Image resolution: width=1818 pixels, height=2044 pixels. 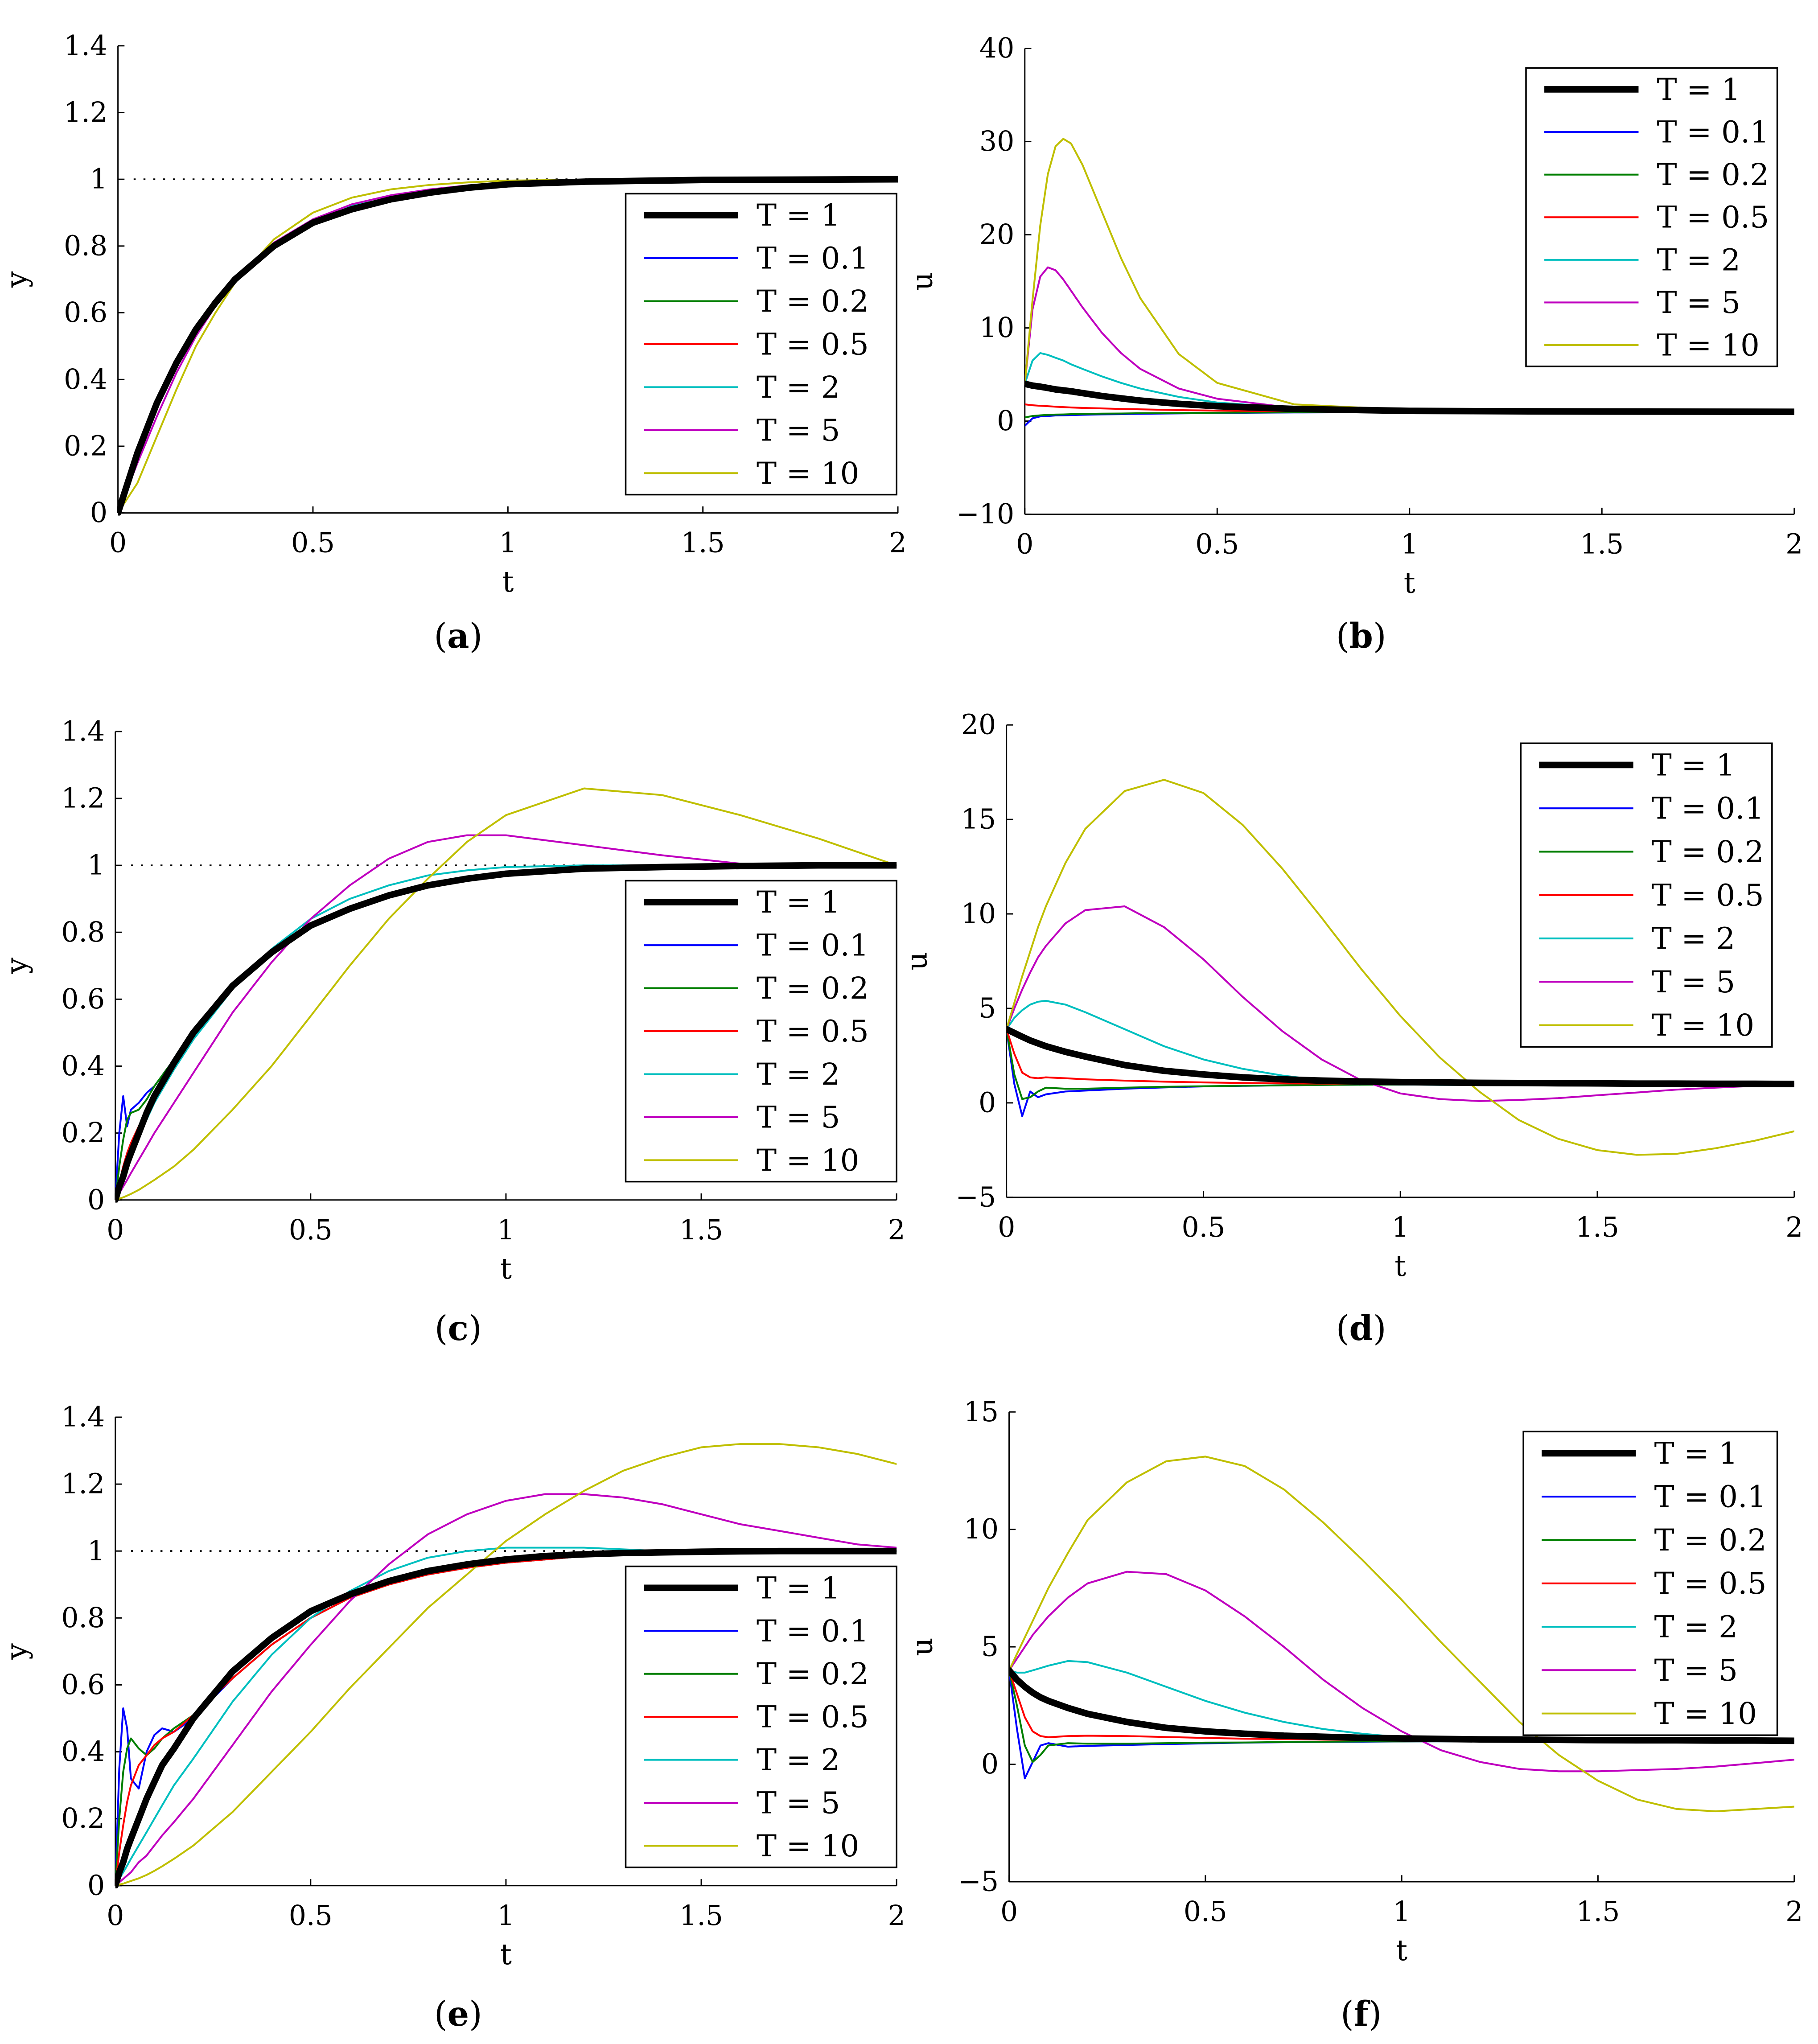 What do you see at coordinates (458, 2014) in the screenshot?
I see `panel-caption: (e)` at bounding box center [458, 2014].